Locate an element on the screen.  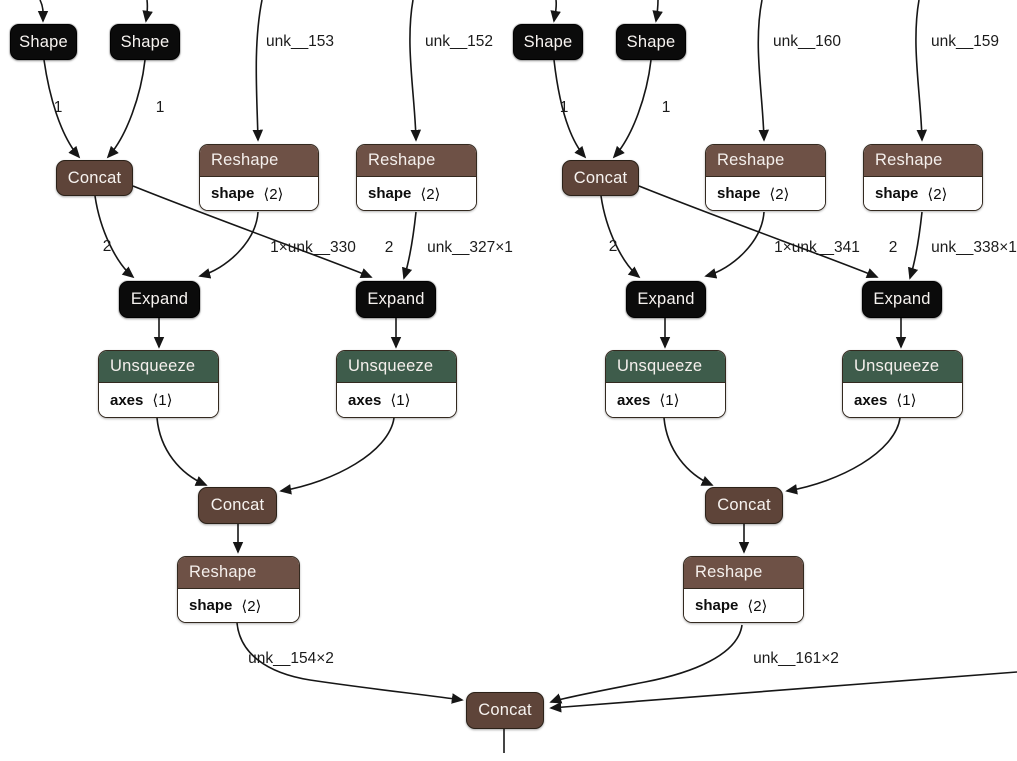
node-reshape-2: Reshape shape ⟨2⟩ is located at coordinates (416, 177).